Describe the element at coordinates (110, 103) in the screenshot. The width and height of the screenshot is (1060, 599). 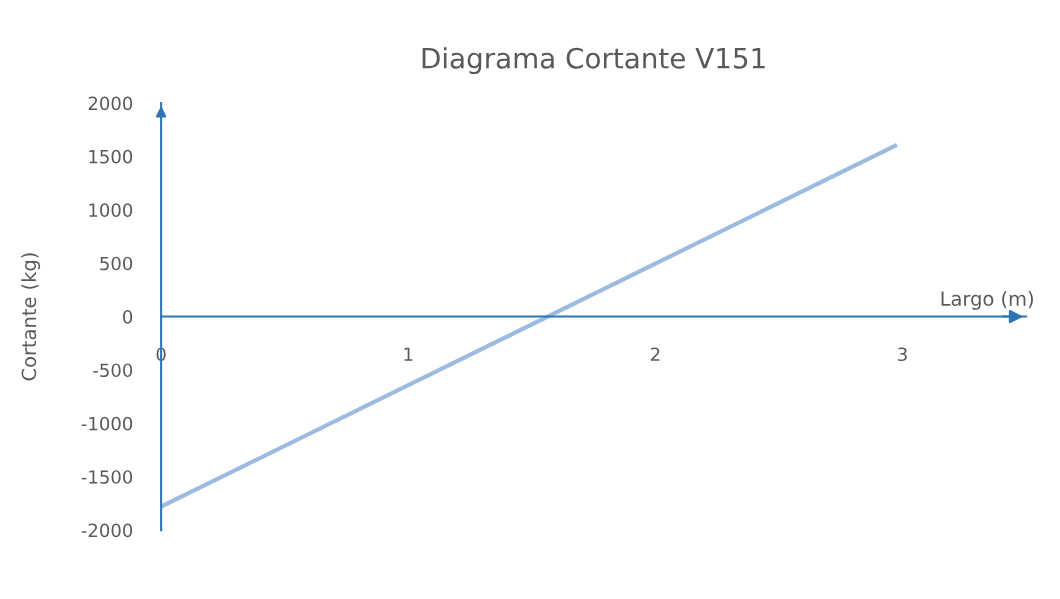
I see `y-tick-label: 2000` at that location.